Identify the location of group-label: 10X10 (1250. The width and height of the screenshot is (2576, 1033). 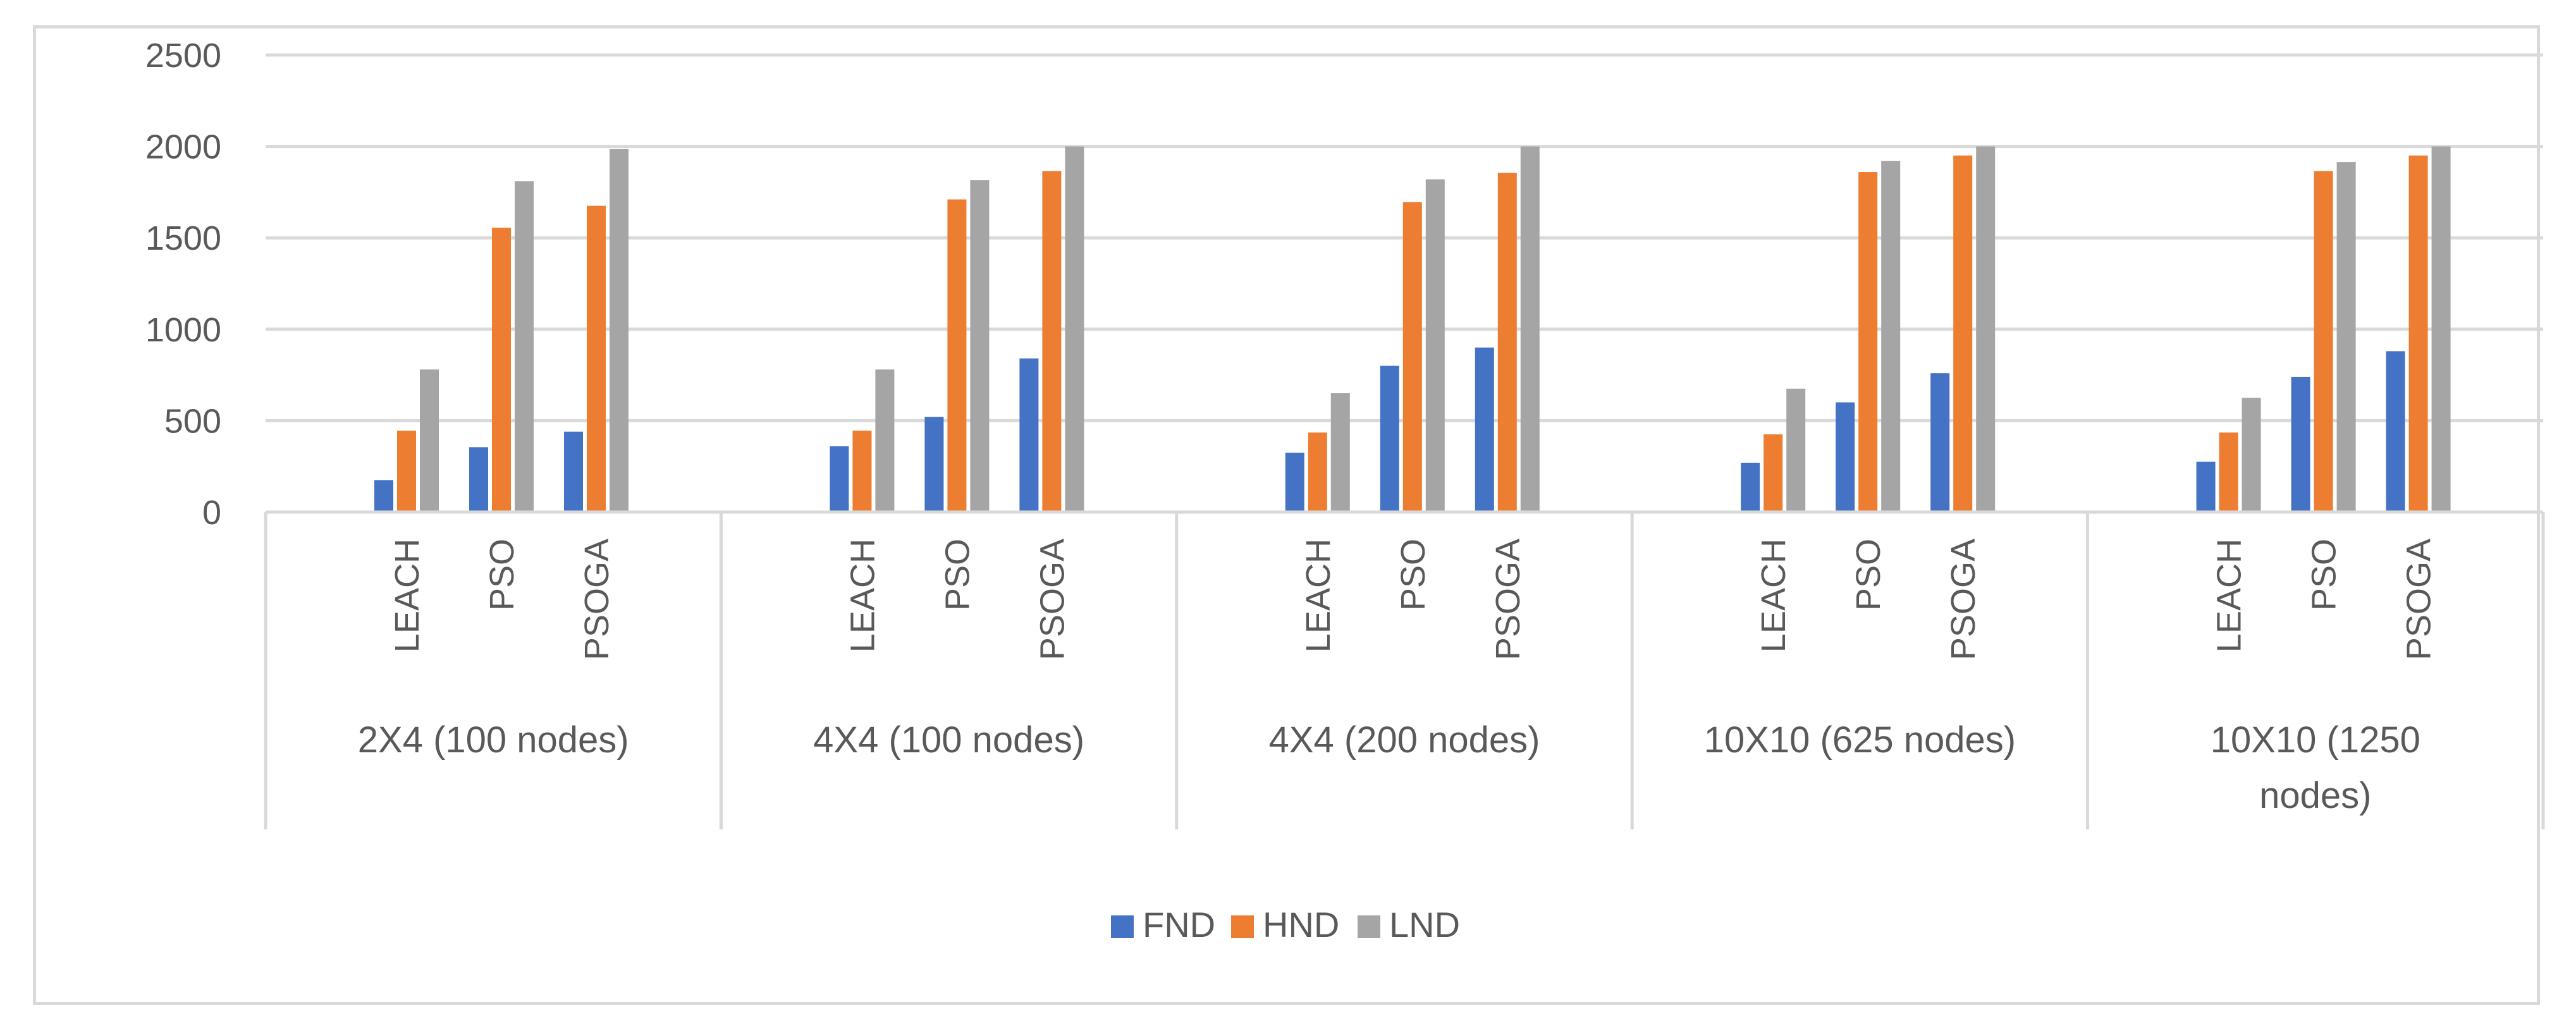
(2315, 740).